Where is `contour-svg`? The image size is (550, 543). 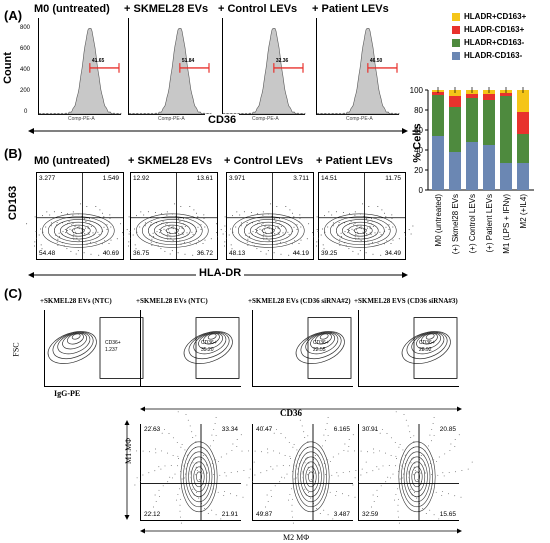 contour-svg is located at coordinates (269, 216).